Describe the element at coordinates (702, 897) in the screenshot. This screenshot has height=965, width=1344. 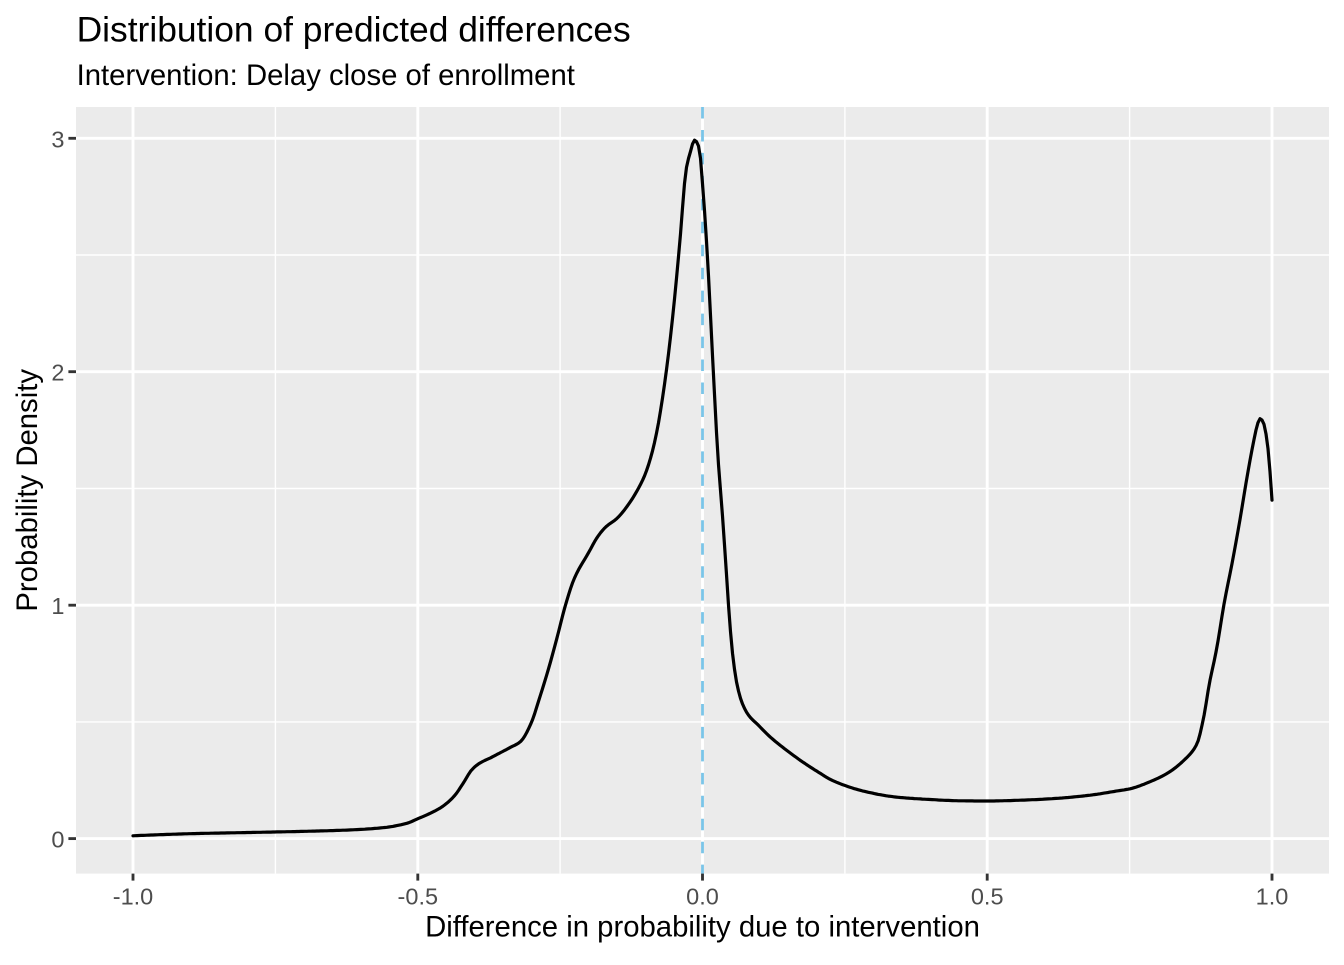
I see `svg-text: 0.0` at that location.